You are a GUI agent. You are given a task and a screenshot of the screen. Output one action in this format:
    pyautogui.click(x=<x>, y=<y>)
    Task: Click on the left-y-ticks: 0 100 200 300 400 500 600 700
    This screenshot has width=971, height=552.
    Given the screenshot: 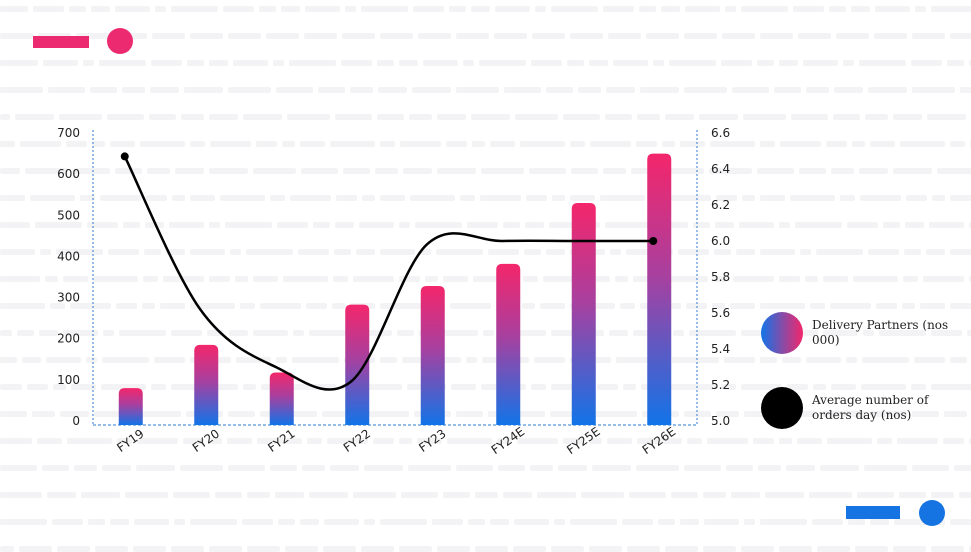 What is the action you would take?
    pyautogui.click(x=68, y=277)
    